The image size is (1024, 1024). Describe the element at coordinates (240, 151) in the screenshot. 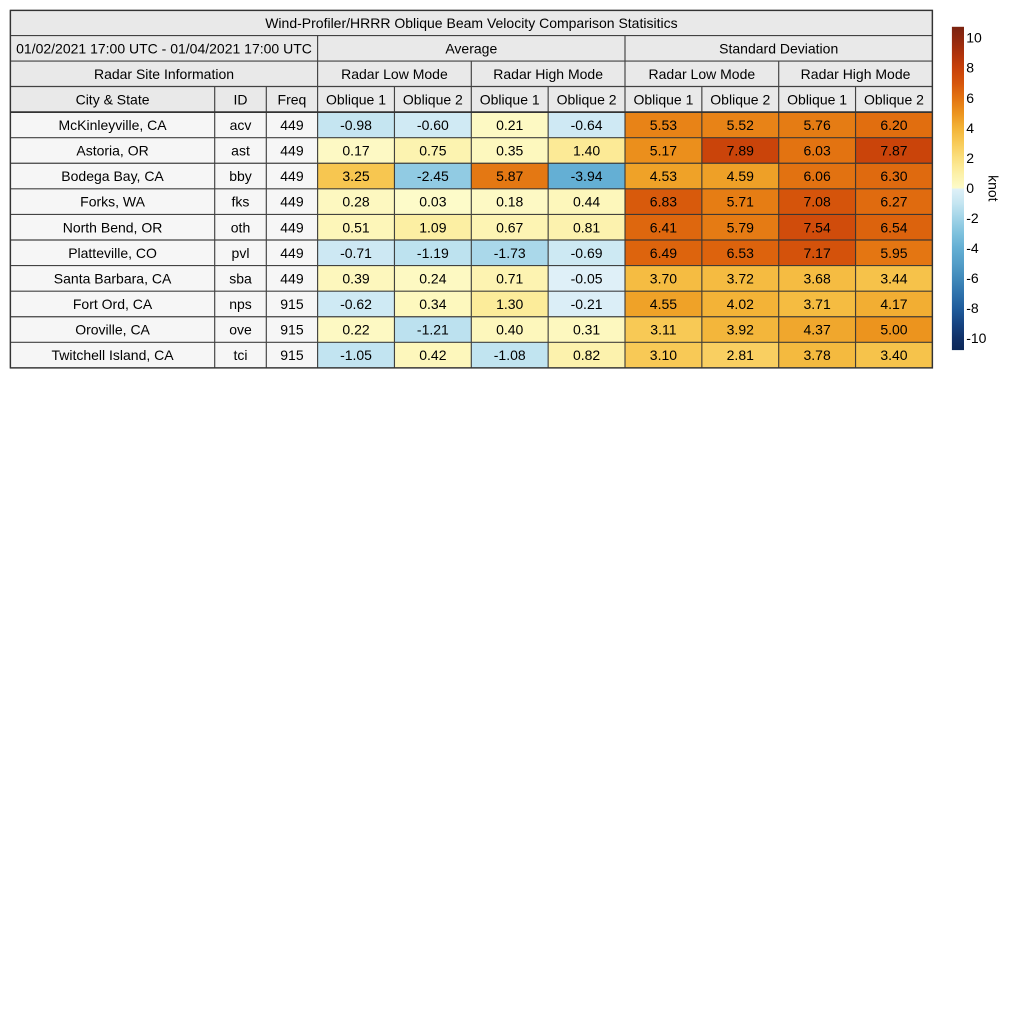

I see `svg-text: ast` at that location.